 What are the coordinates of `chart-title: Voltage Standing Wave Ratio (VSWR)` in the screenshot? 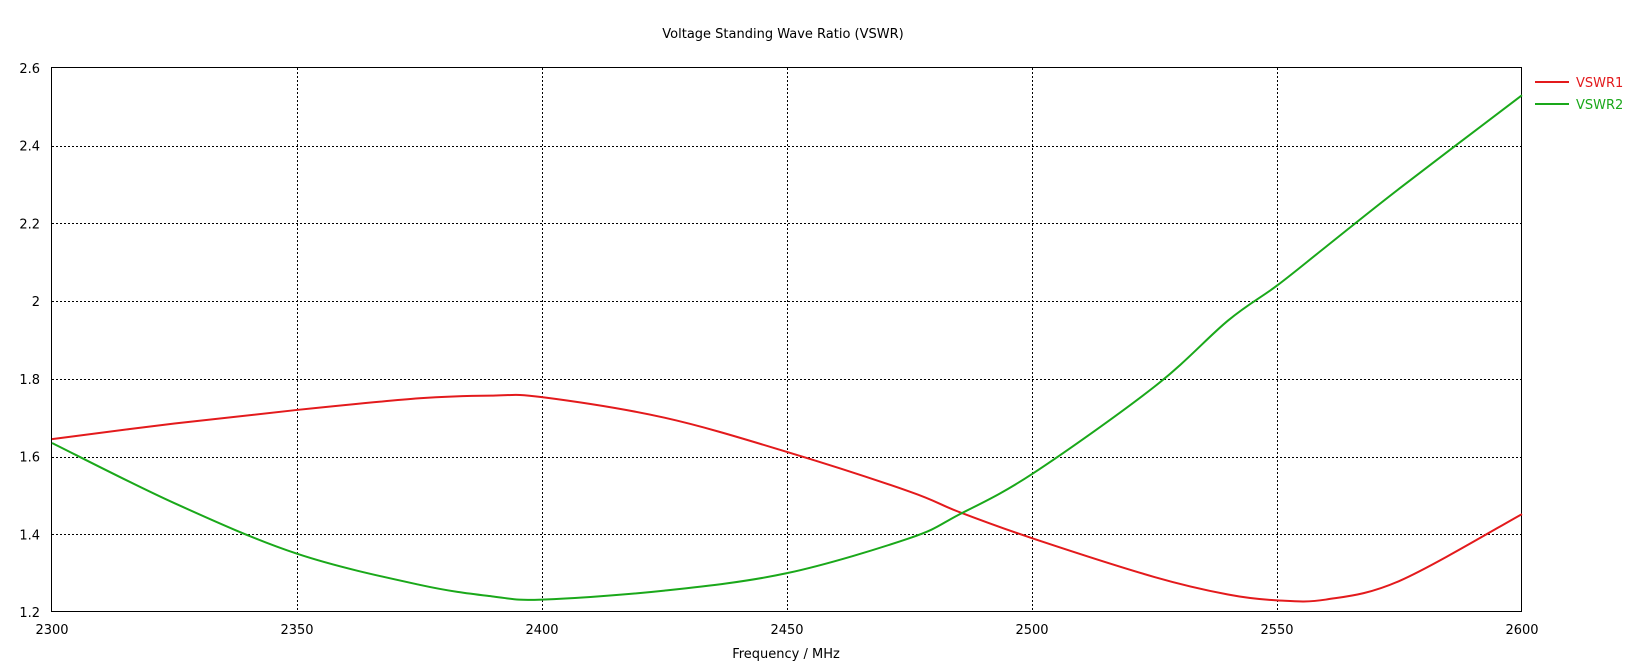 It's located at (782, 34).